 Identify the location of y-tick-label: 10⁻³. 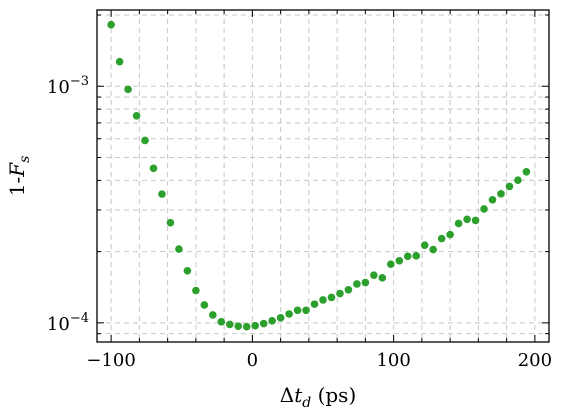
(68, 86).